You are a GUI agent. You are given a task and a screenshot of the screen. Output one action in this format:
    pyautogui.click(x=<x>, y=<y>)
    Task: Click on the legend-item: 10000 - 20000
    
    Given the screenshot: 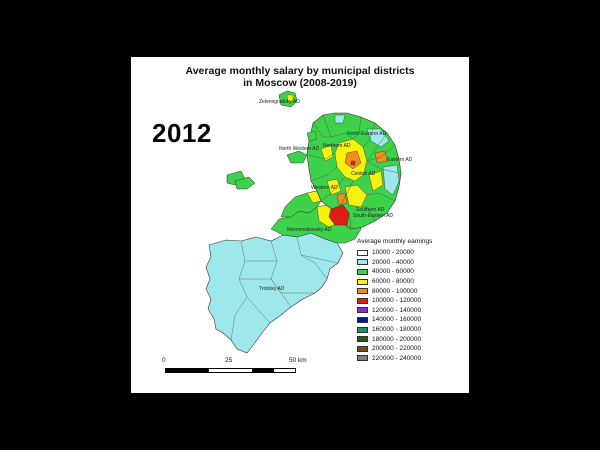 What is the action you would take?
    pyautogui.click(x=411, y=253)
    